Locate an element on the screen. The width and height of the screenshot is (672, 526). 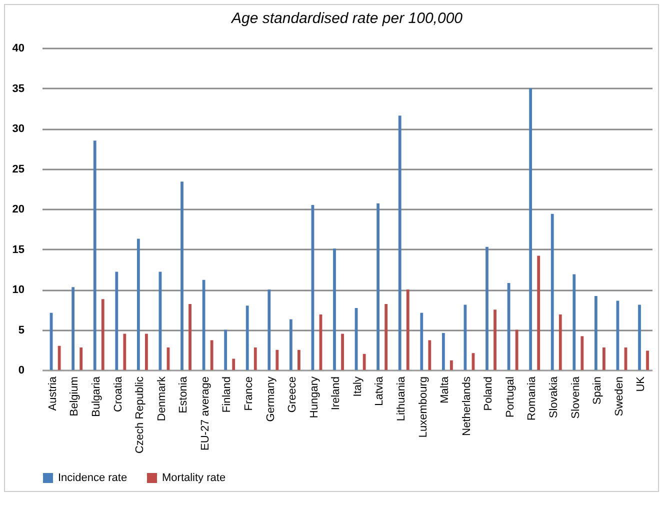
y-tick-label: 10 is located at coordinates (18, 290).